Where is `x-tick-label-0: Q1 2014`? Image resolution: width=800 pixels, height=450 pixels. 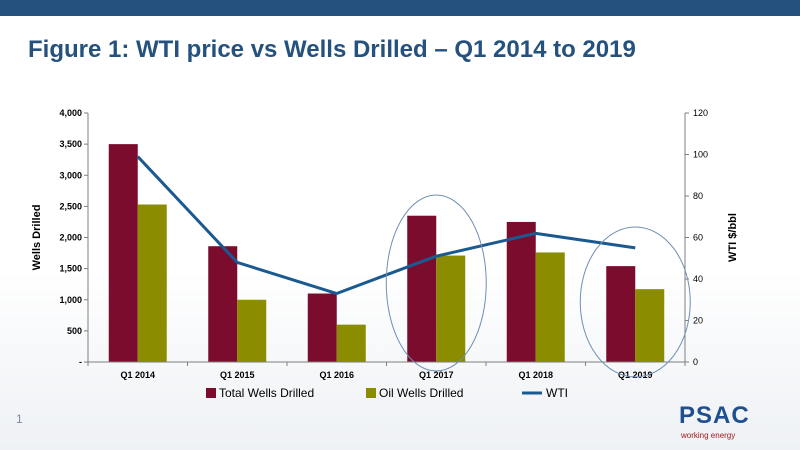 x-tick-label-0: Q1 2014 is located at coordinates (137, 375).